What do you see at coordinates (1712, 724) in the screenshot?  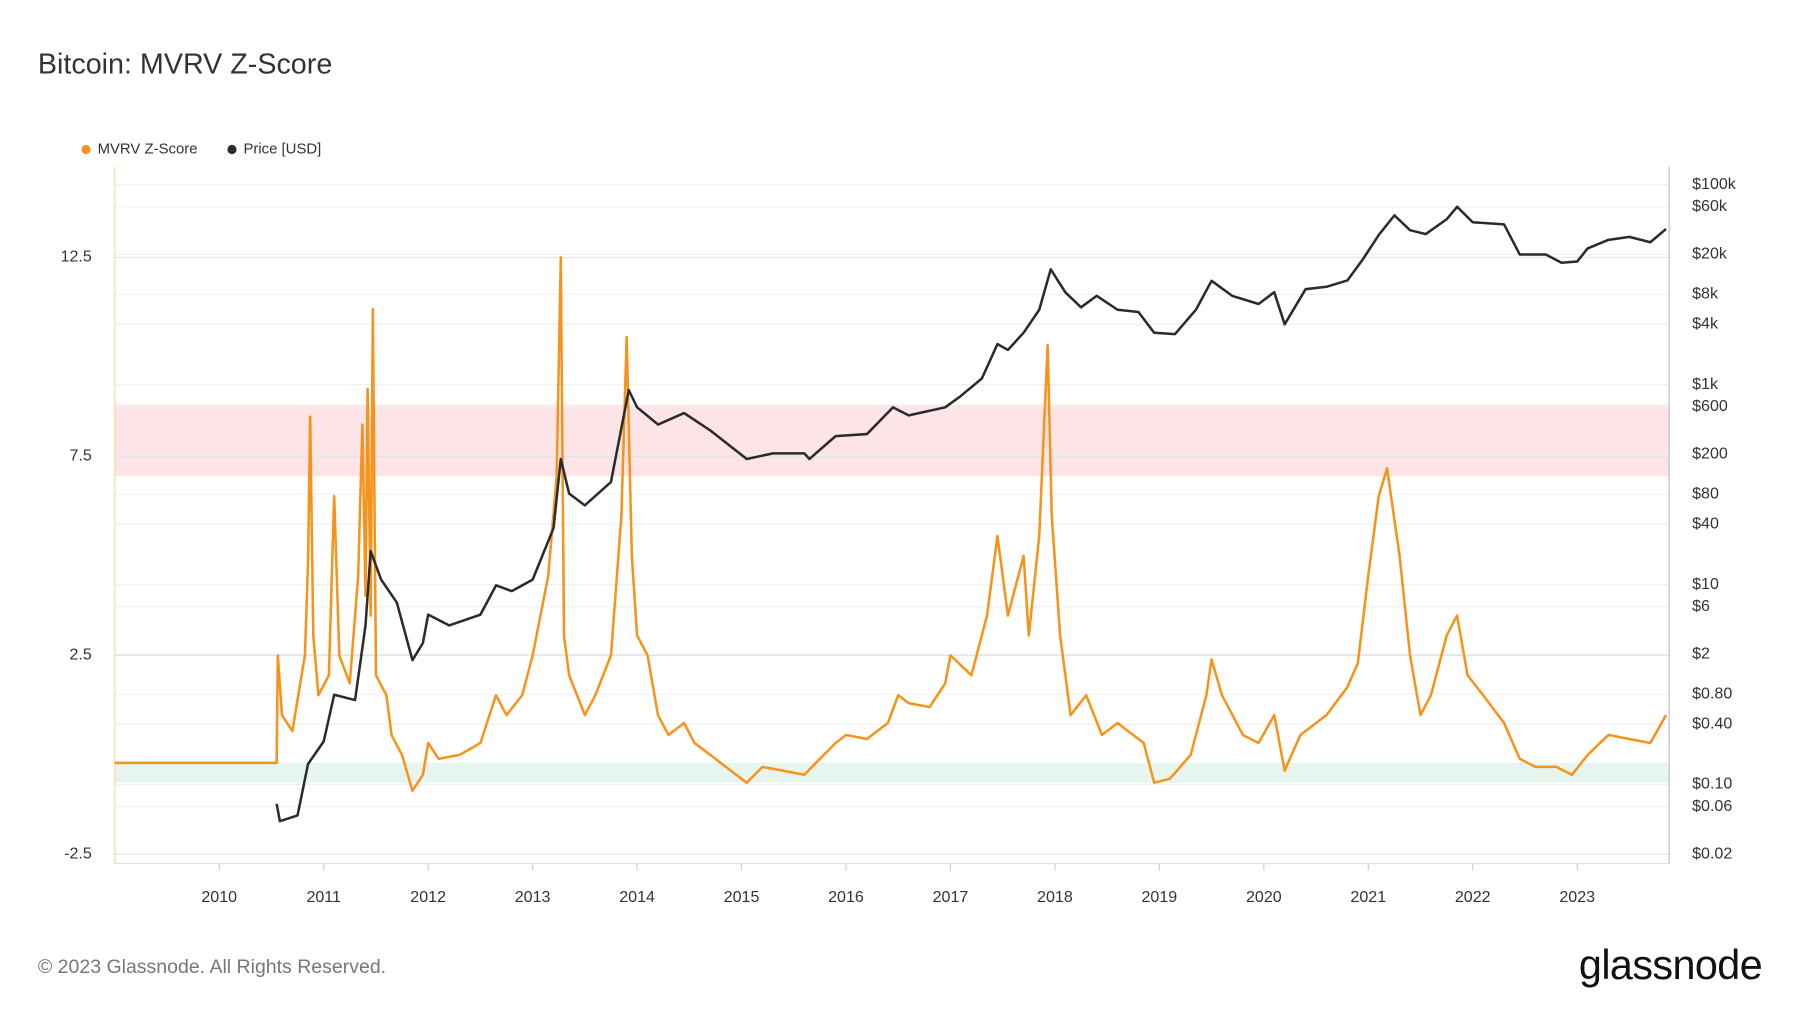 I see `y2-tick-label: $0.40` at bounding box center [1712, 724].